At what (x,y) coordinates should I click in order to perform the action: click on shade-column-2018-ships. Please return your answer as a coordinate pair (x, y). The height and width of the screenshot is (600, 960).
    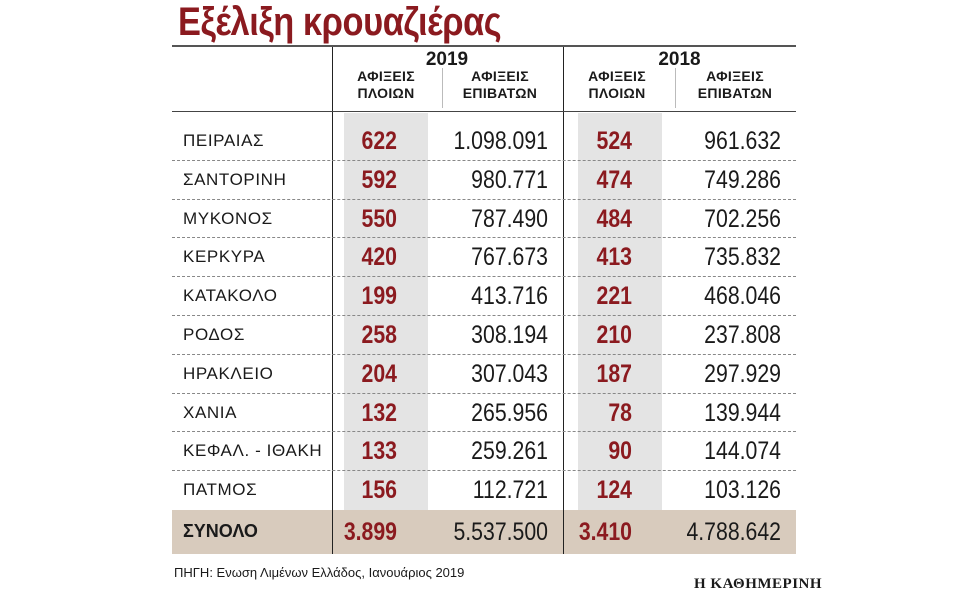
    Looking at the image, I should click on (620, 311).